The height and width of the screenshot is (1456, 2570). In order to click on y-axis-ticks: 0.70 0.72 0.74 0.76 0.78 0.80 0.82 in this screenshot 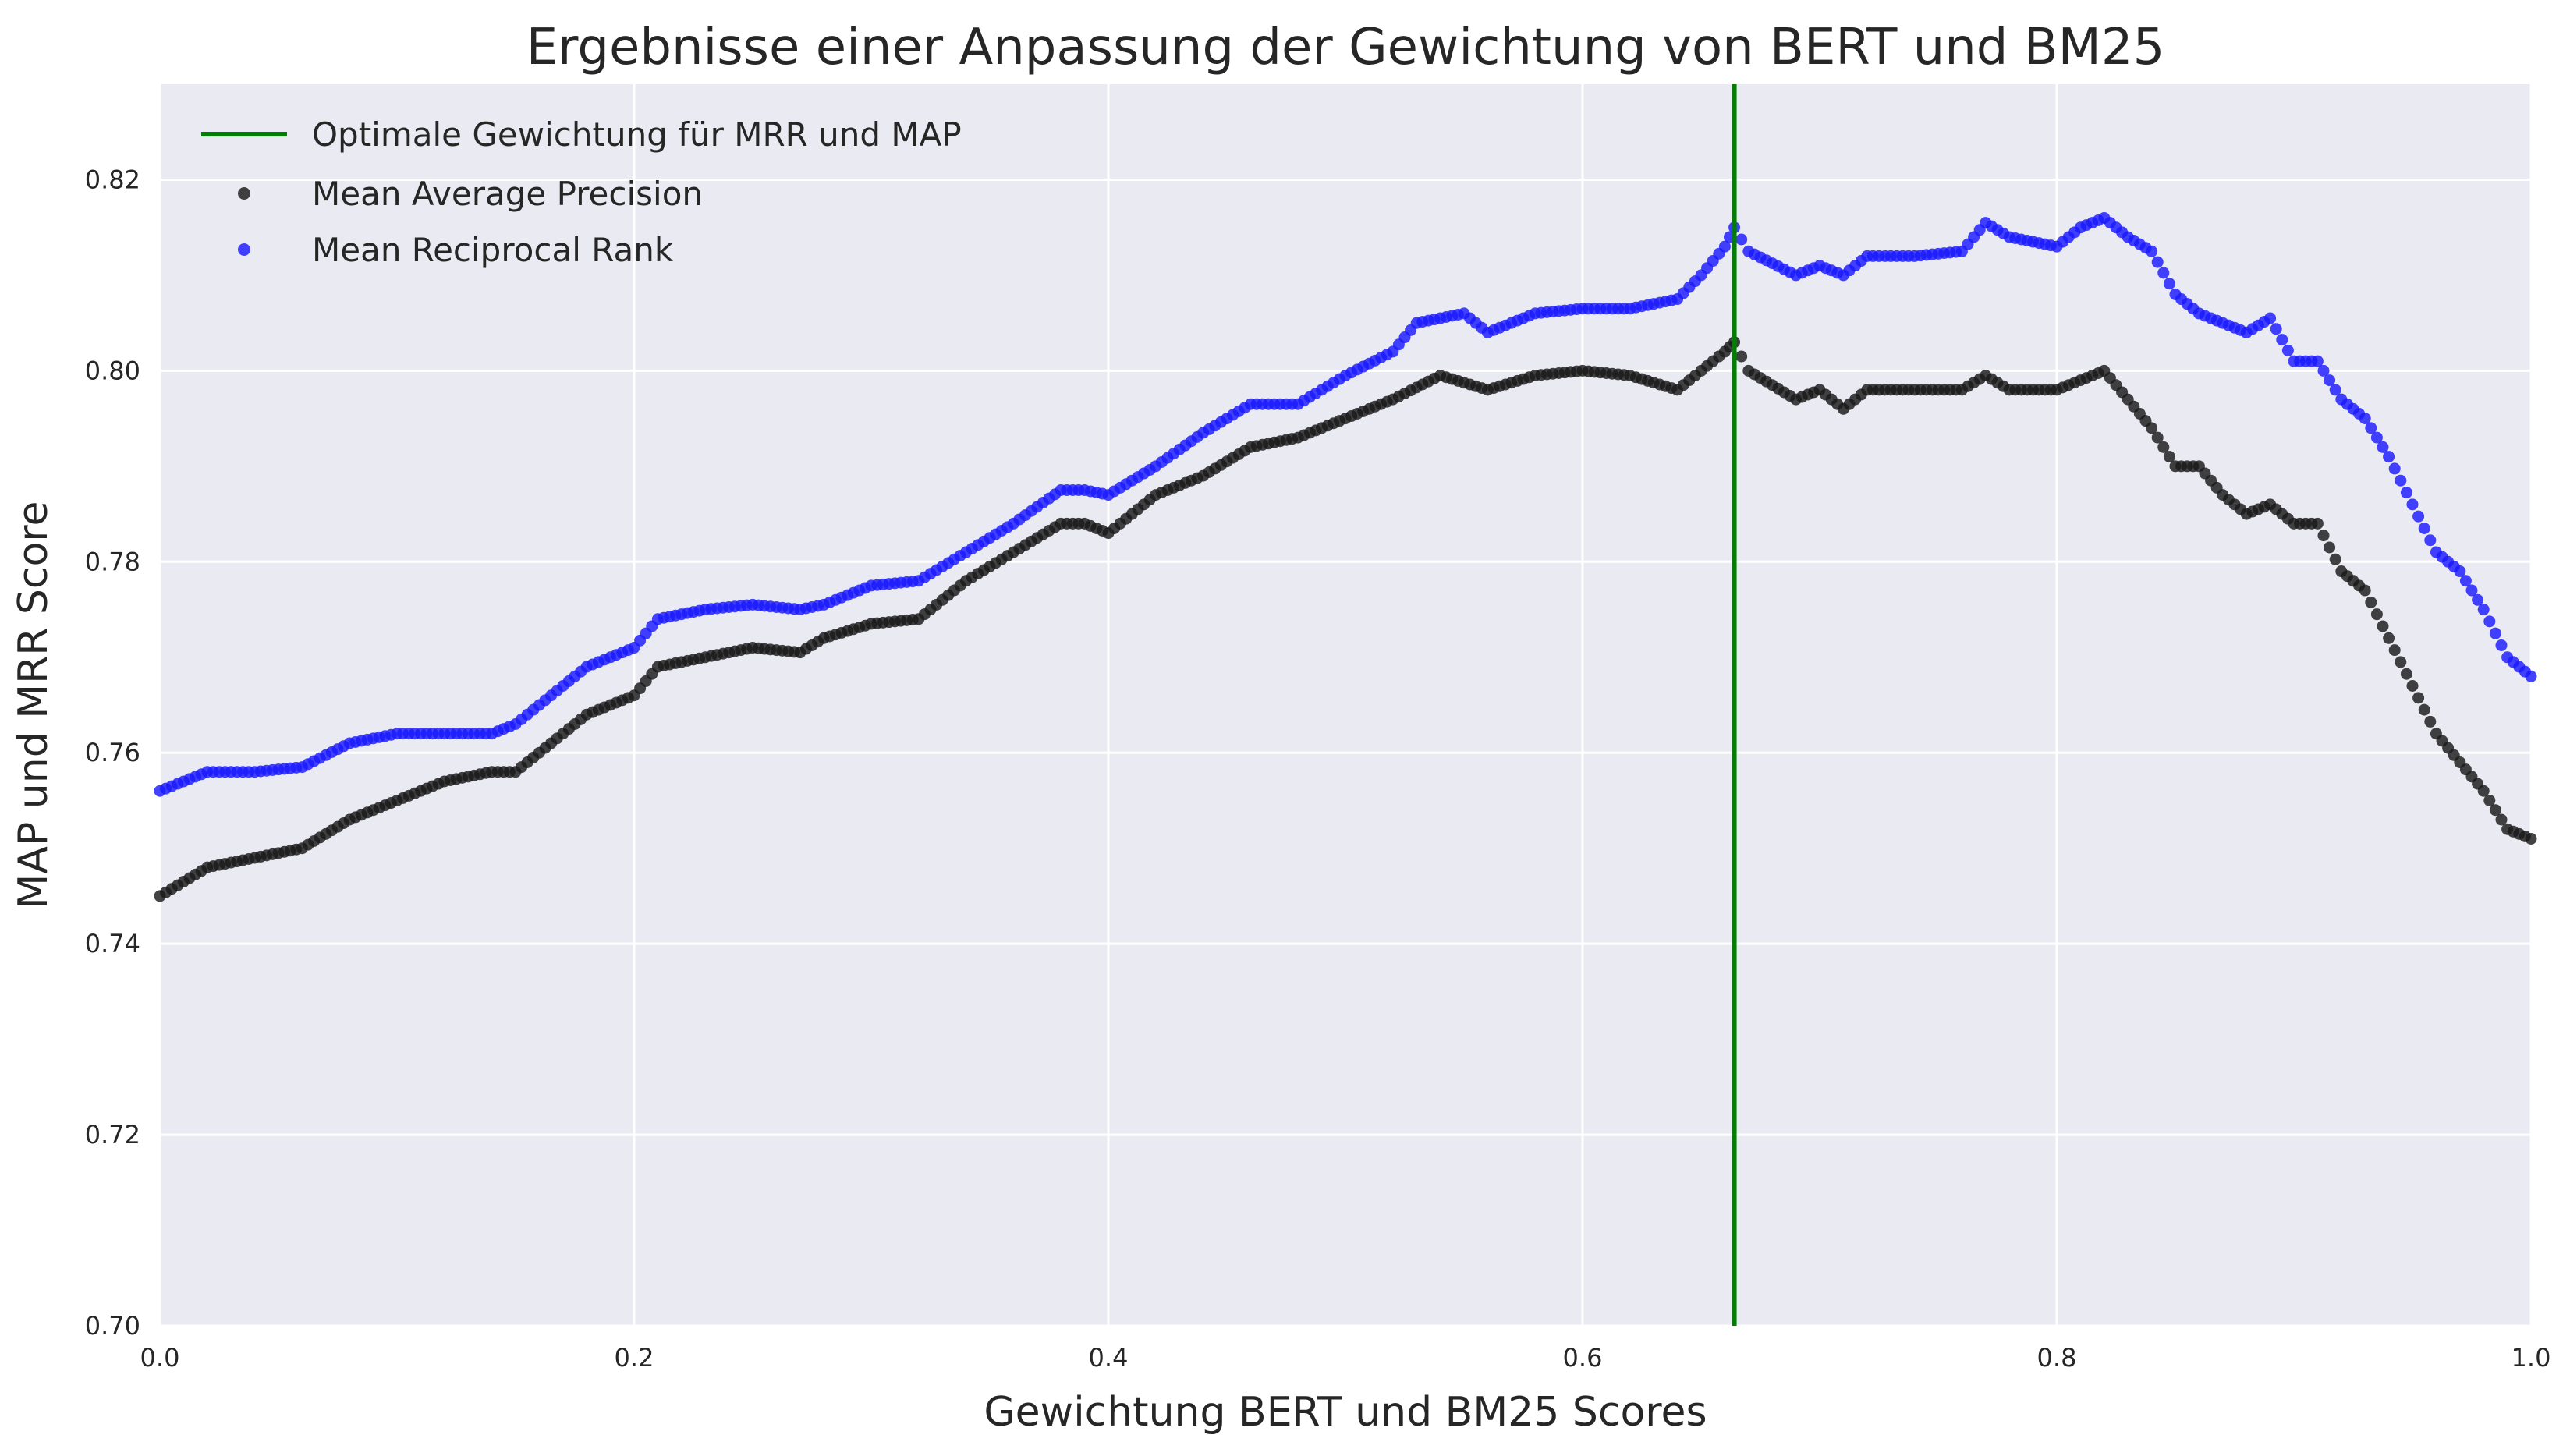, I will do `click(113, 753)`.